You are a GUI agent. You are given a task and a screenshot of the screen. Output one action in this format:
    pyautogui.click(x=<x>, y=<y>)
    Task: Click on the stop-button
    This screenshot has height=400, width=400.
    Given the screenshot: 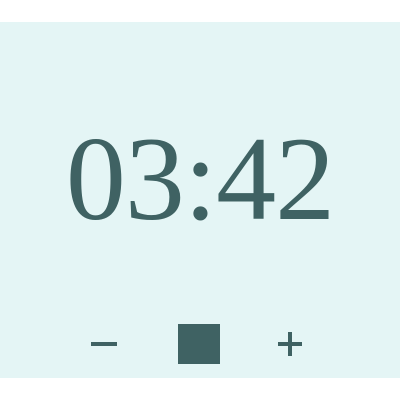 What is the action you would take?
    pyautogui.click(x=199, y=344)
    